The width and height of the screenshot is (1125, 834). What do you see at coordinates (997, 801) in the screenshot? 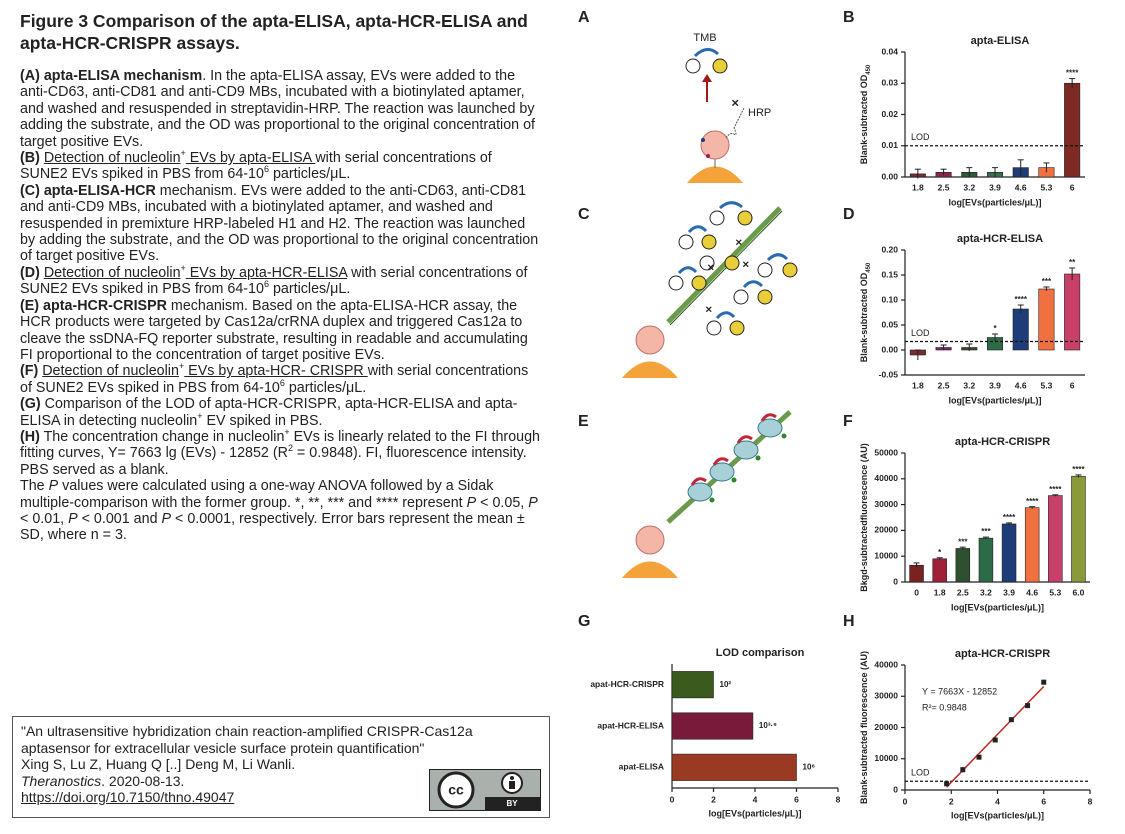
I see `x-tick-label: 4` at bounding box center [997, 801].